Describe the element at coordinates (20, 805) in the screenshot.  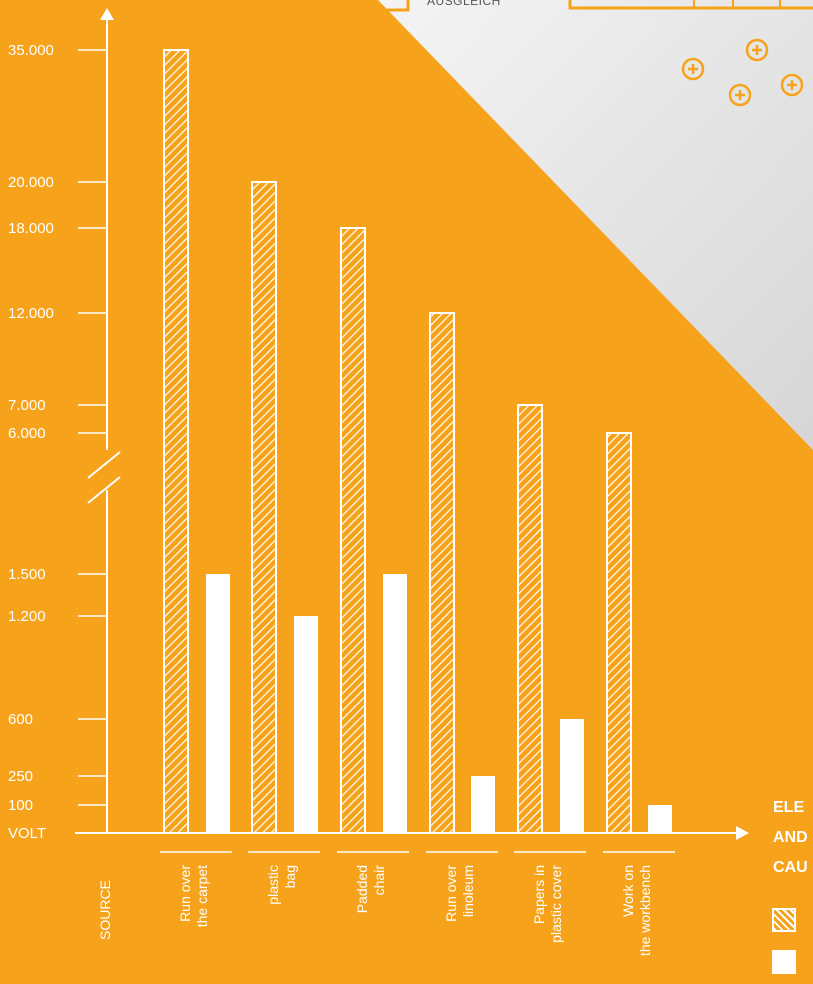
I see `y-tick-label: 100` at that location.